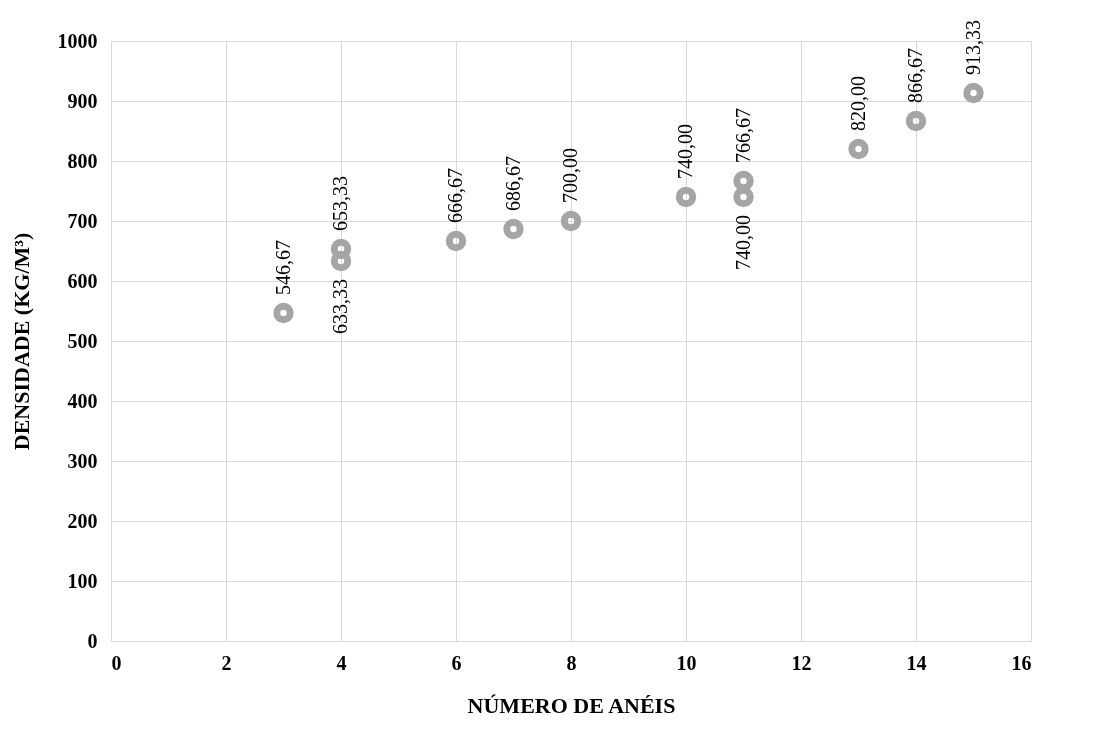  What do you see at coordinates (82, 400) in the screenshot?
I see `y-tick-label: 400` at bounding box center [82, 400].